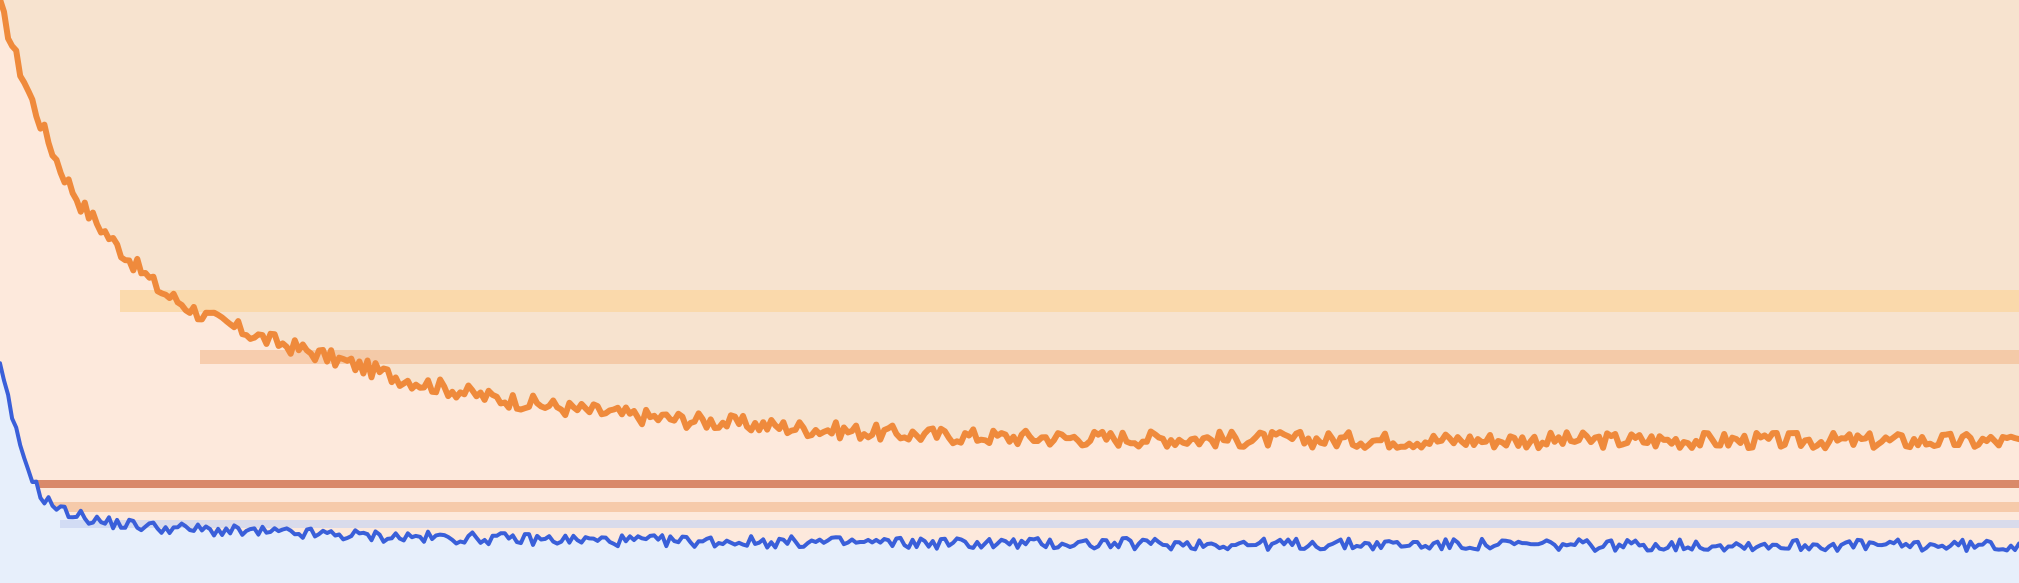 This screenshot has width=2019, height=583. Describe the element at coordinates (1023, 484) in the screenshot. I see `band-rule` at that location.